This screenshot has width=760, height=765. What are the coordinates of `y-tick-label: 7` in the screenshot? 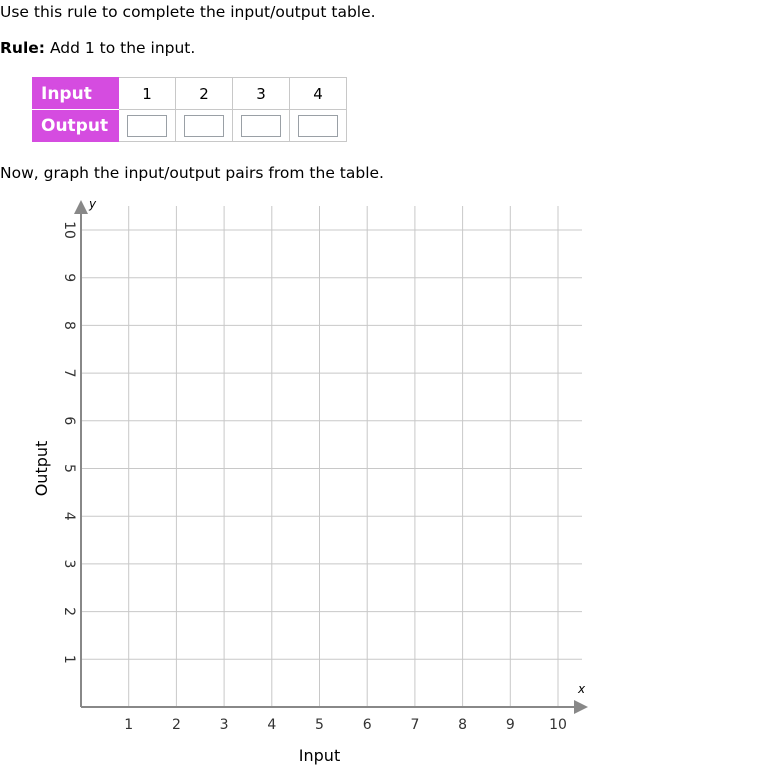 It's located at (69, 373).